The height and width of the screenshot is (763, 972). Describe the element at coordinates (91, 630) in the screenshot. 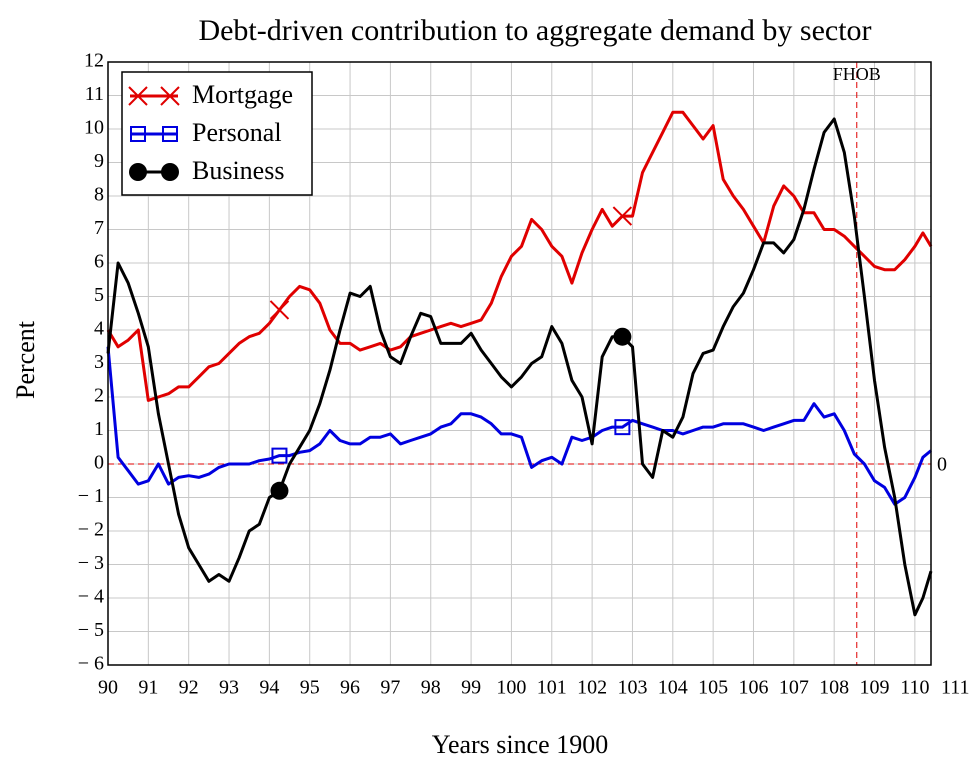

I see `y-tick-label: − 5` at that location.